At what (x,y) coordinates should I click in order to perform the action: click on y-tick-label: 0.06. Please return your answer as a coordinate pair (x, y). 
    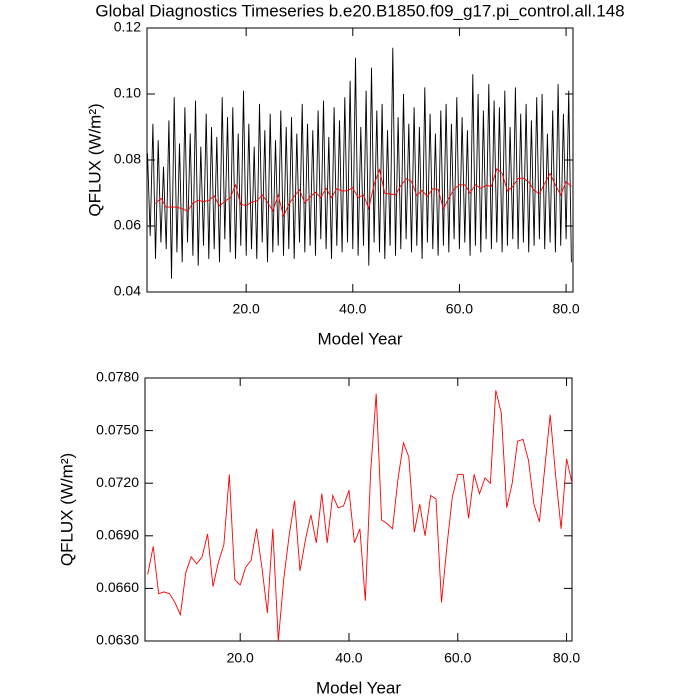
    Looking at the image, I should click on (127, 225).